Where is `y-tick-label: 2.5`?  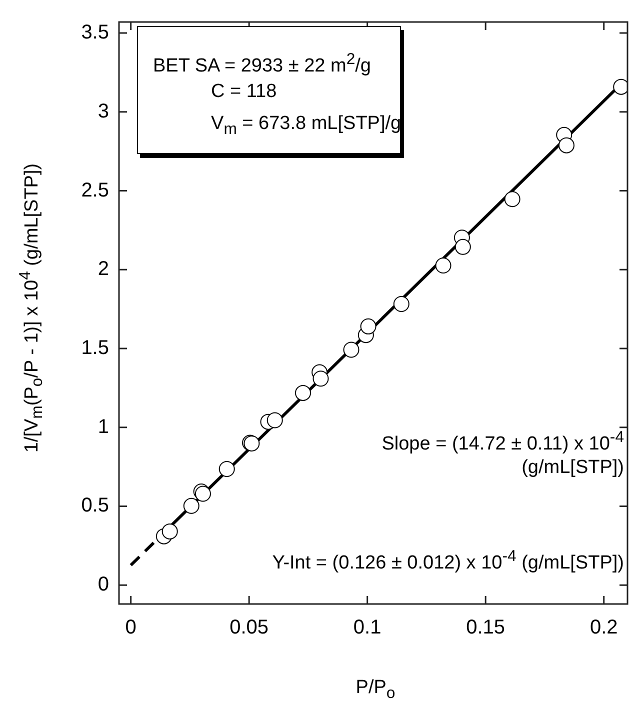
y-tick-label: 2.5 is located at coordinates (95, 190).